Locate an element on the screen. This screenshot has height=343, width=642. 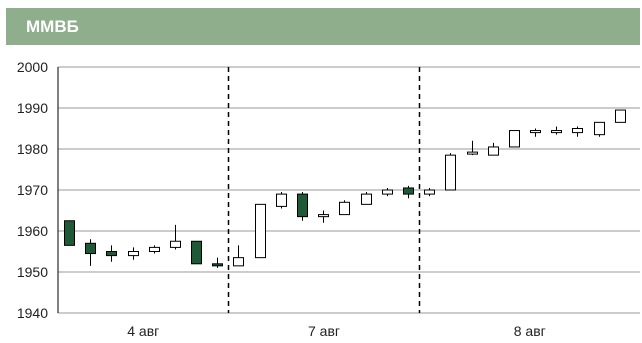
y-tick-label: 1970 is located at coordinates (32, 190).